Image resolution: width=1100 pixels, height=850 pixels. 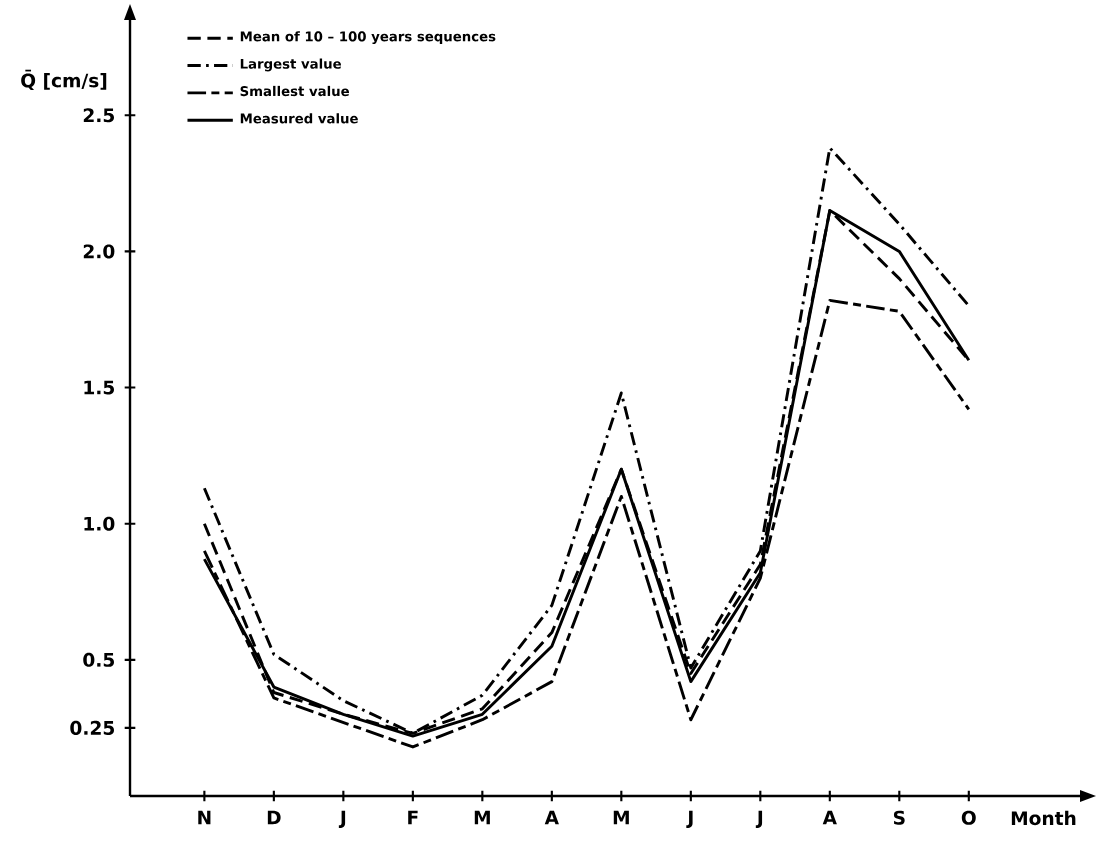 What do you see at coordinates (98, 659) in the screenshot?
I see `y-tick-label: 0.5` at bounding box center [98, 659].